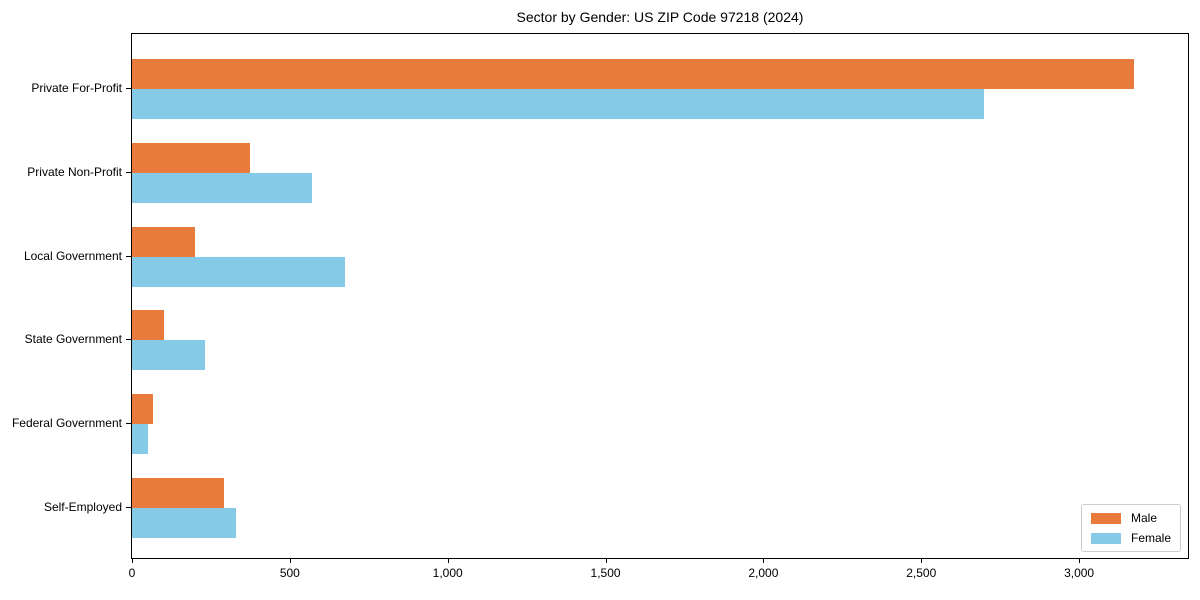  I want to click on bar-local-government-male, so click(163, 241).